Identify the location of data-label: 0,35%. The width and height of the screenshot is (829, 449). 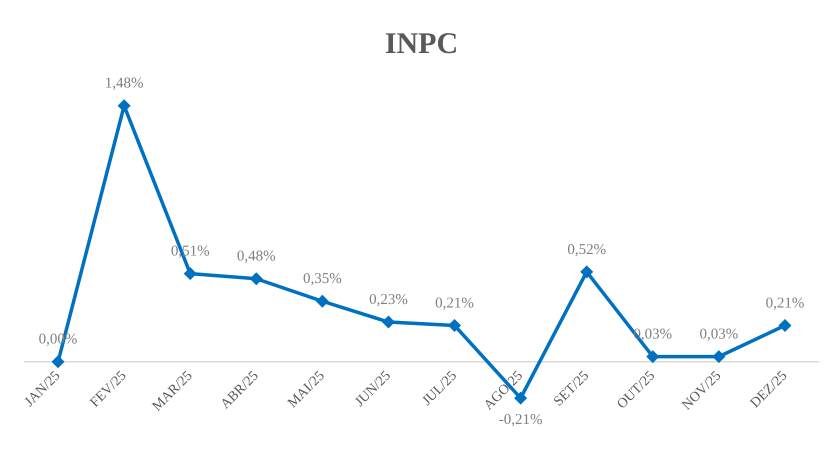
(322, 279).